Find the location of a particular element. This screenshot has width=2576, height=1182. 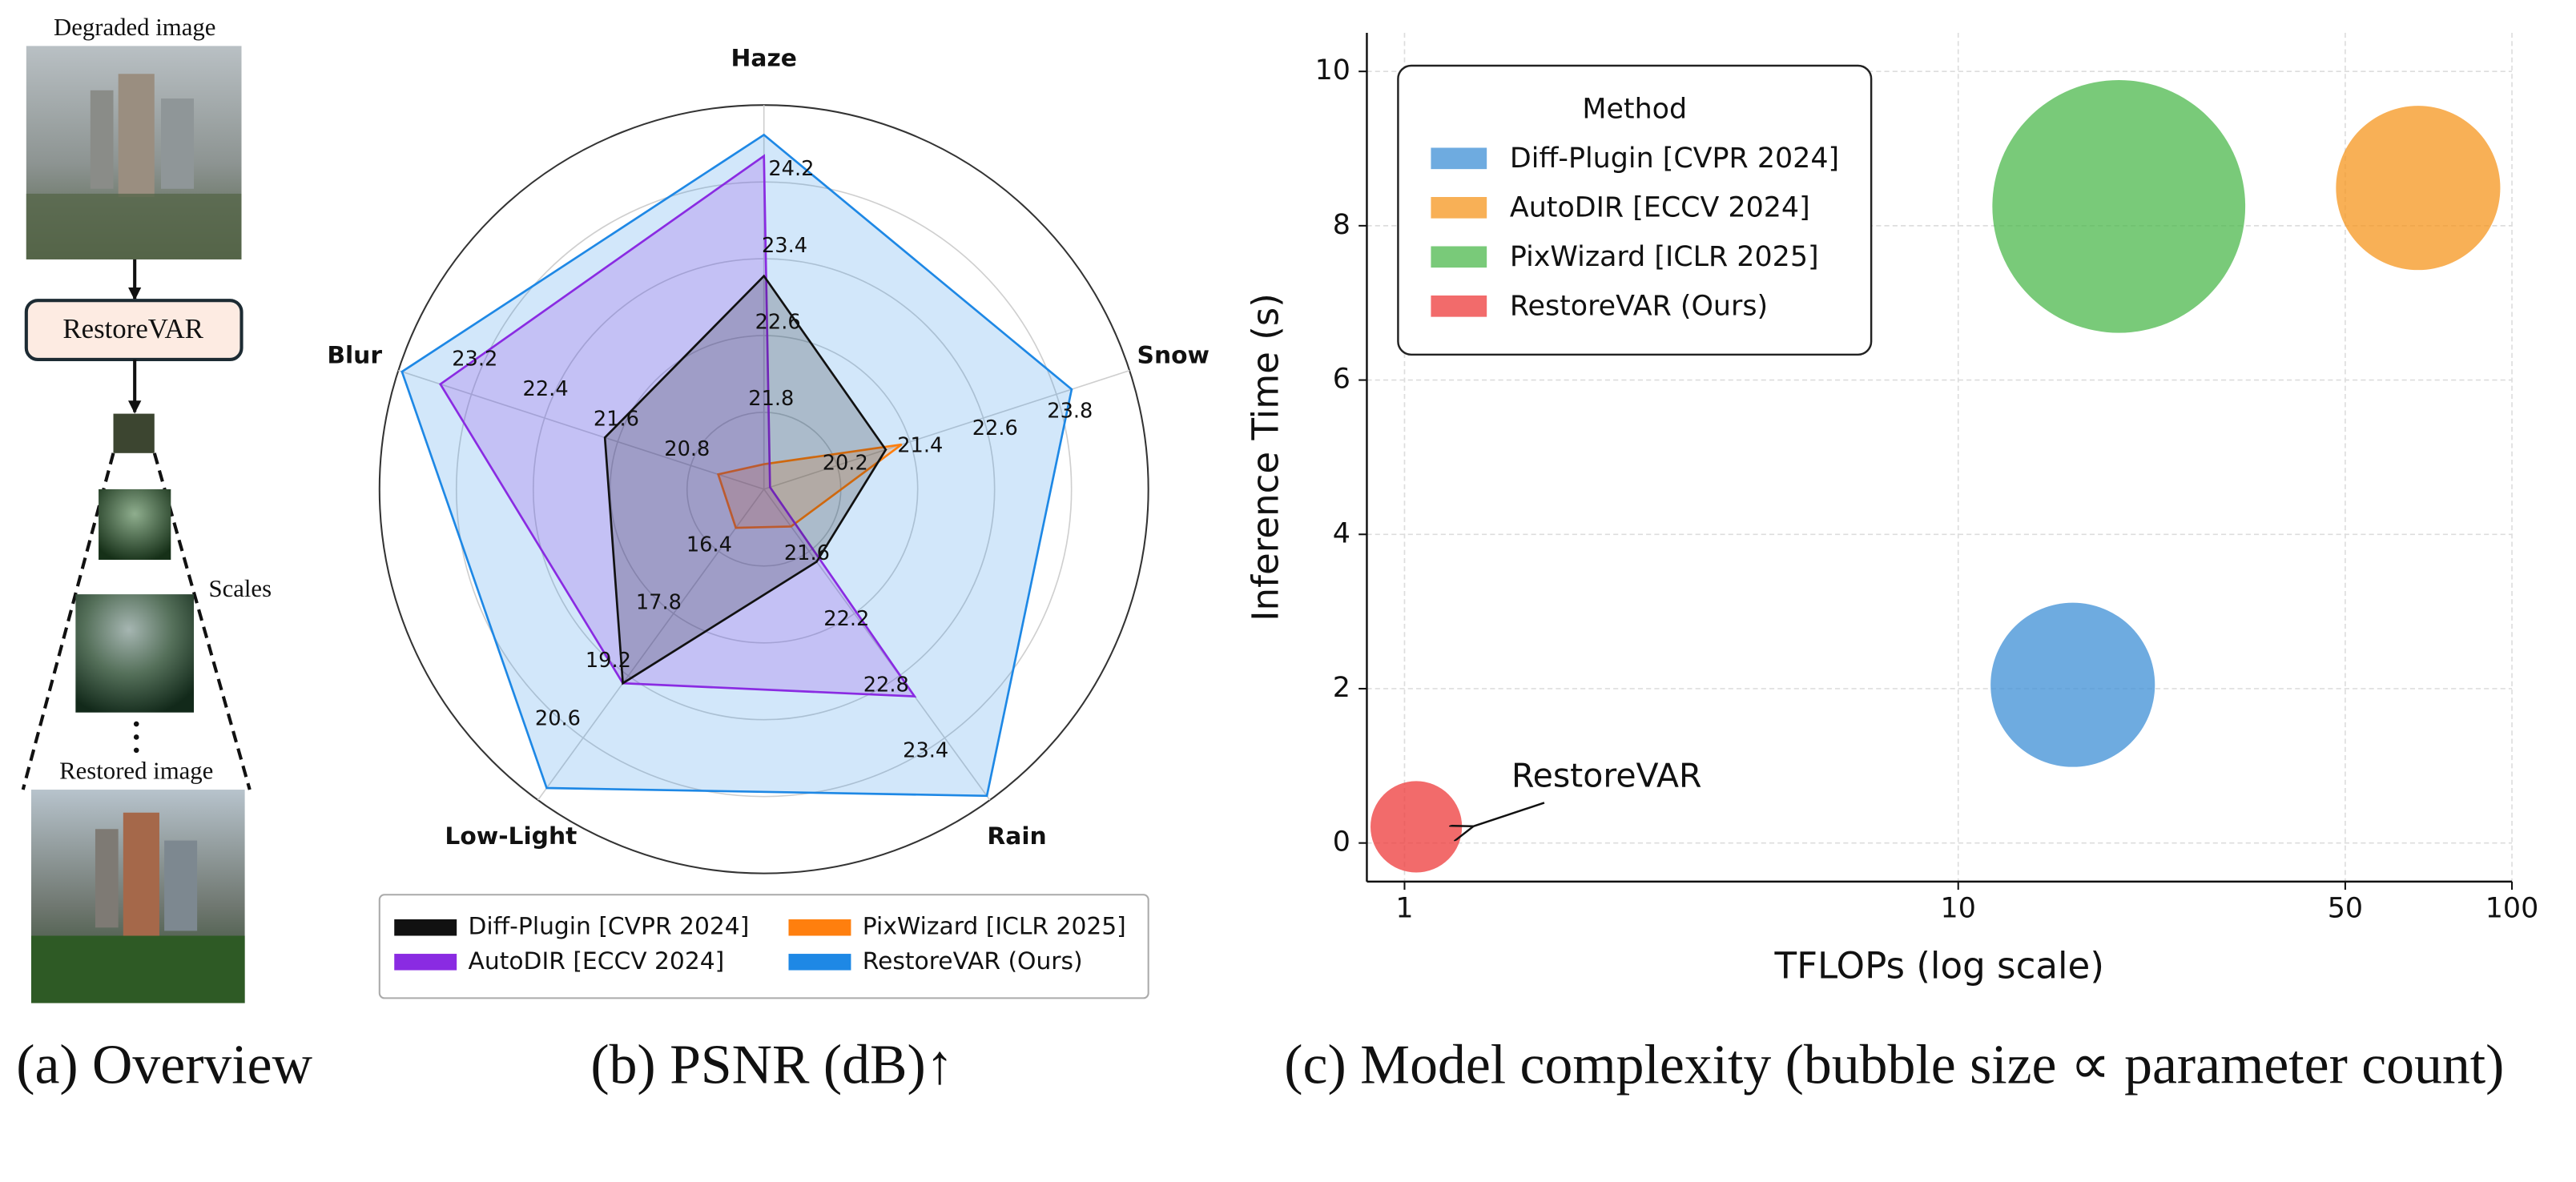

tick-label: 23.8 is located at coordinates (1070, 412).